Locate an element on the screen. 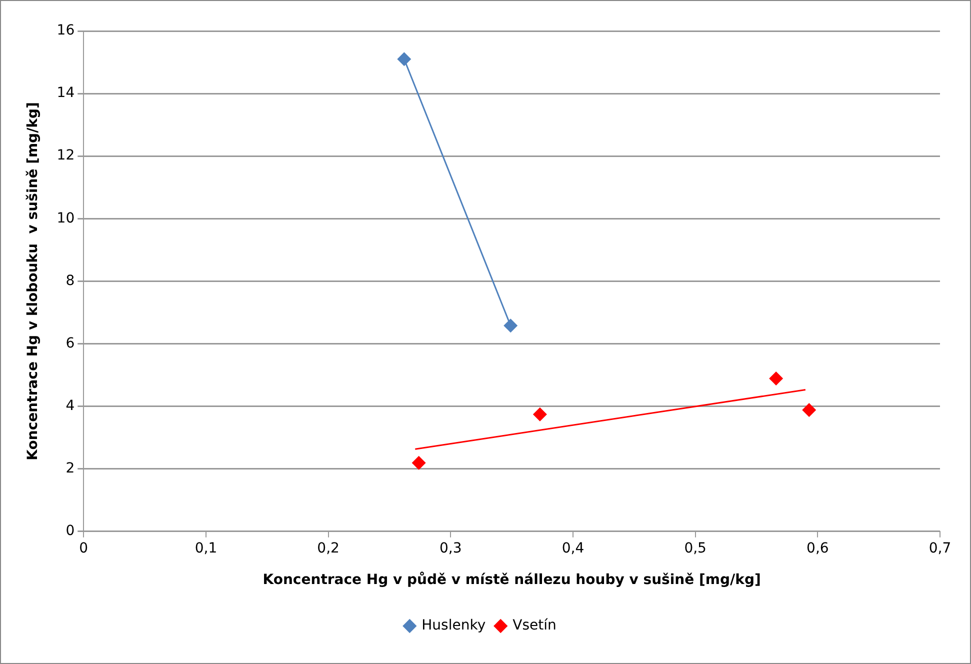  x-tick-label: 0,1 is located at coordinates (206, 548).